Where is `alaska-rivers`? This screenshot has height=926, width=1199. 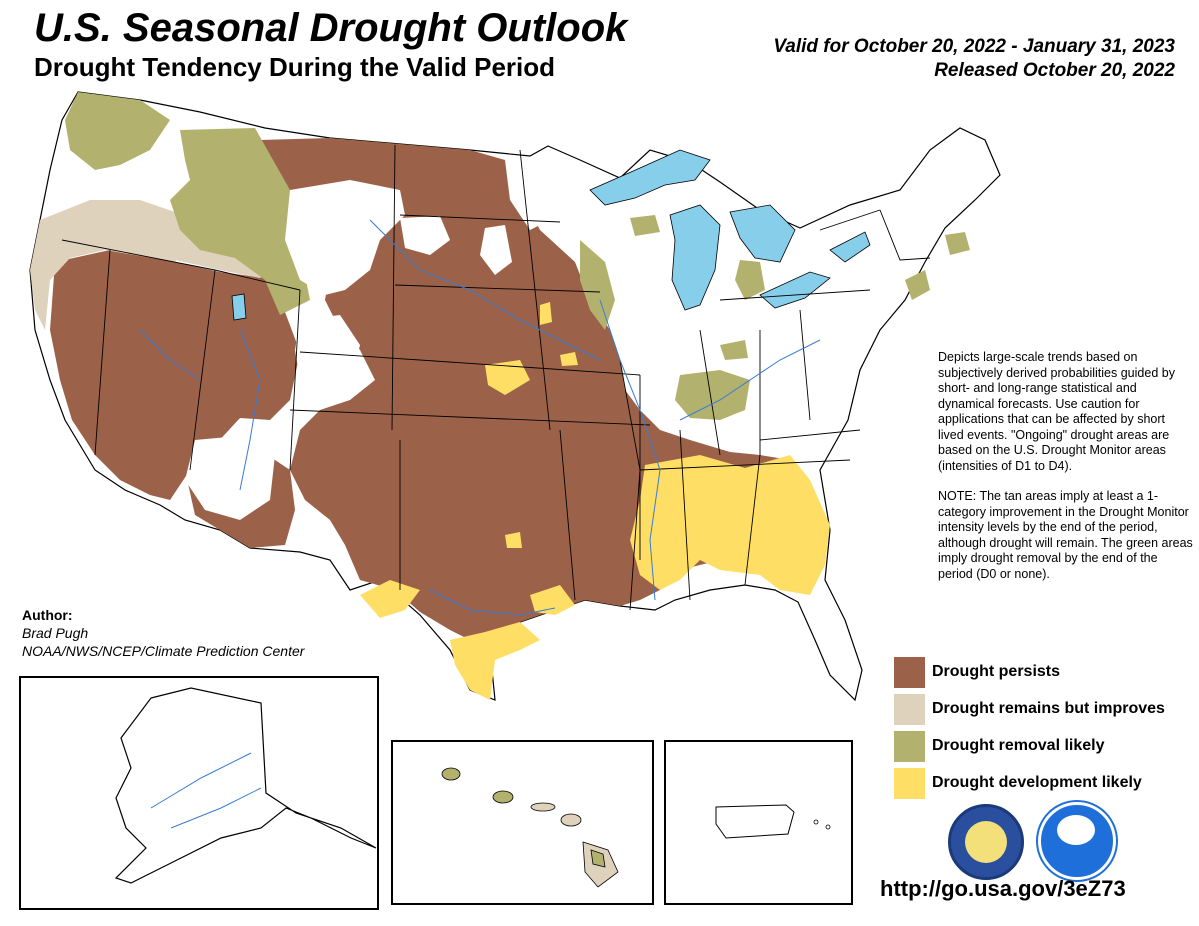 alaska-rivers is located at coordinates (206, 790).